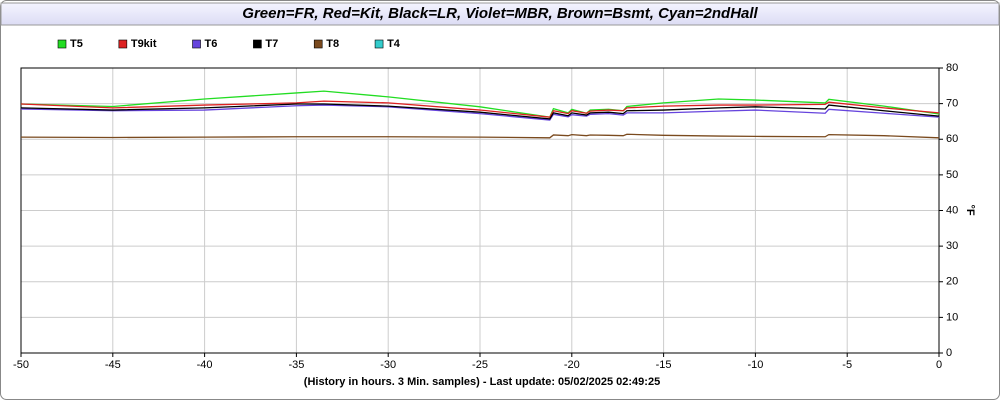 This screenshot has height=405, width=1000. I want to click on y-axis-label: °F, so click(970, 209).